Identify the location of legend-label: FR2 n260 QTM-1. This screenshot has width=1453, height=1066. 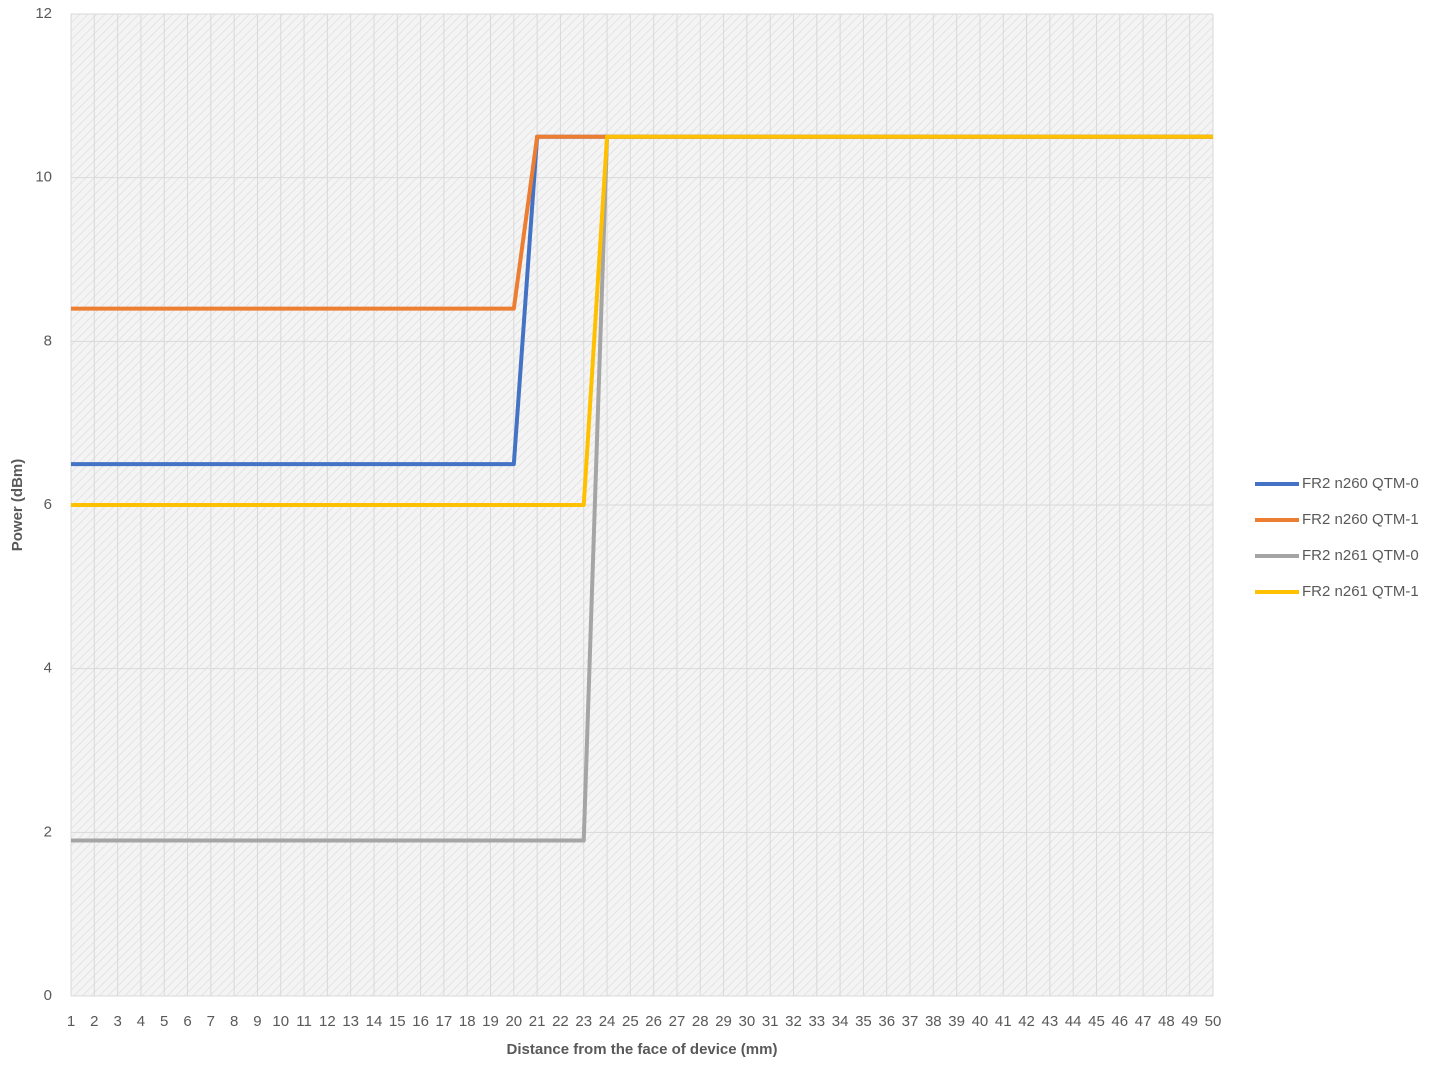
(1360, 519).